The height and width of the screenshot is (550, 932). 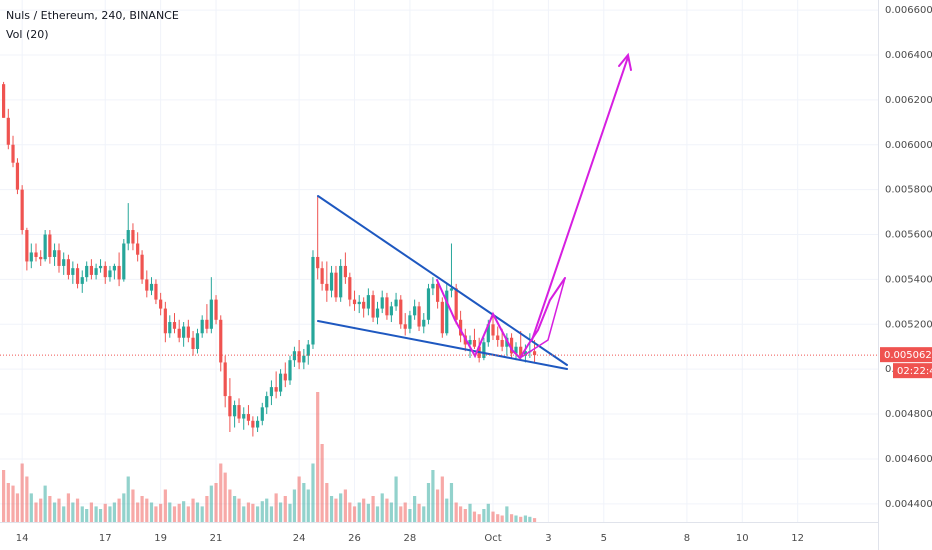 I want to click on y-tick-label: 0.00600000, so click(x=908, y=145).